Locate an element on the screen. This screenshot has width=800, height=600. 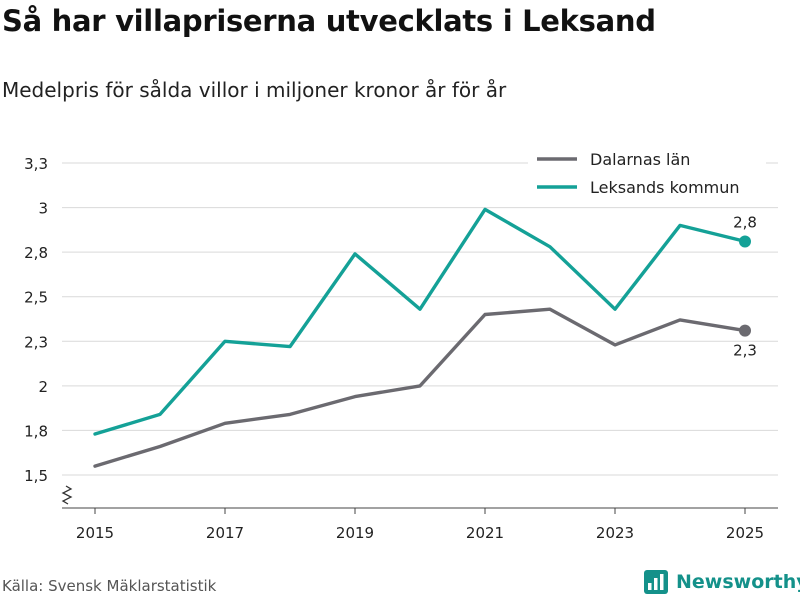
bar-chart-icon is located at coordinates (656, 582).